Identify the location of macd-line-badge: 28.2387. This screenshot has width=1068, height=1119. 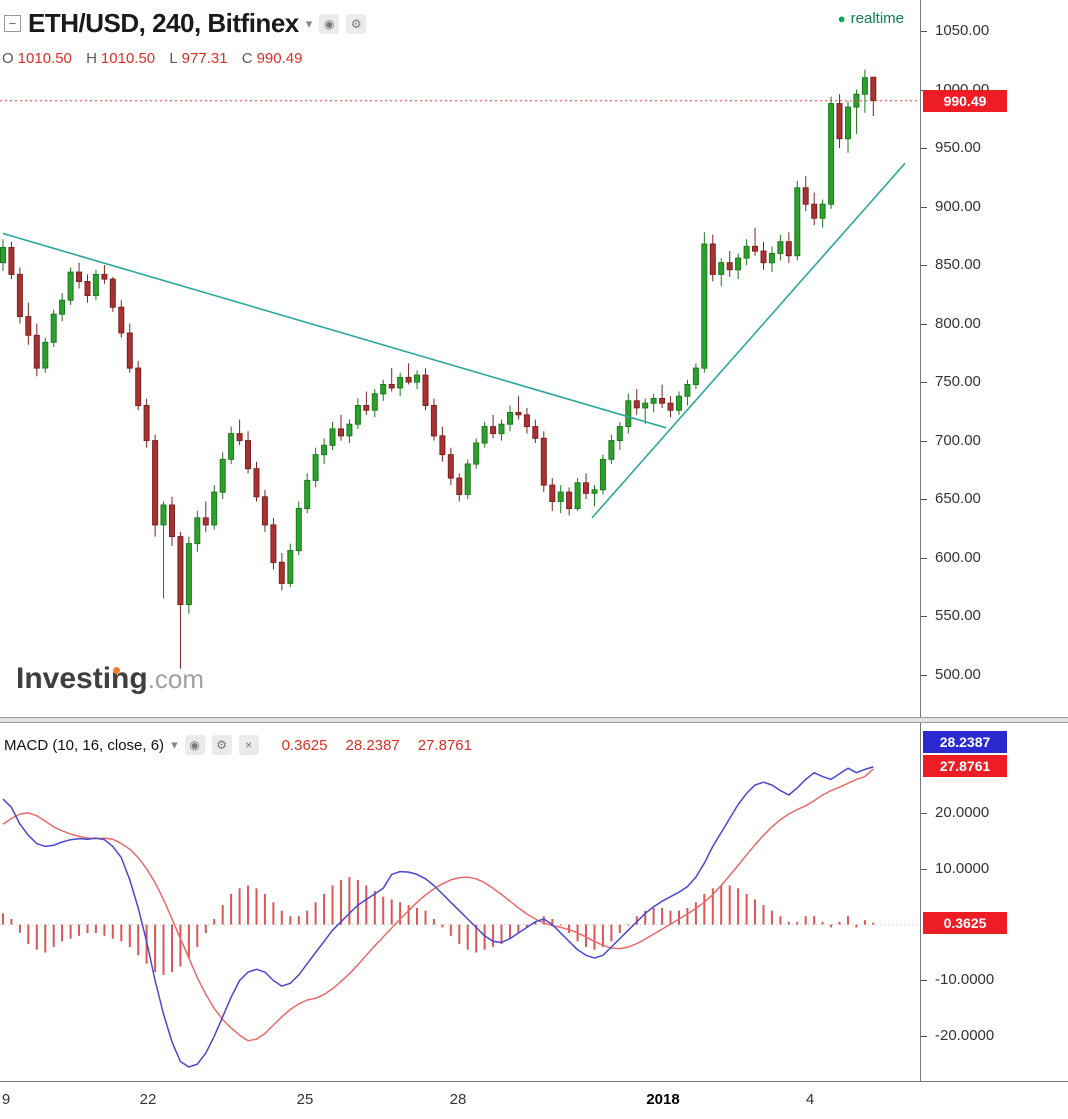
(965, 742).